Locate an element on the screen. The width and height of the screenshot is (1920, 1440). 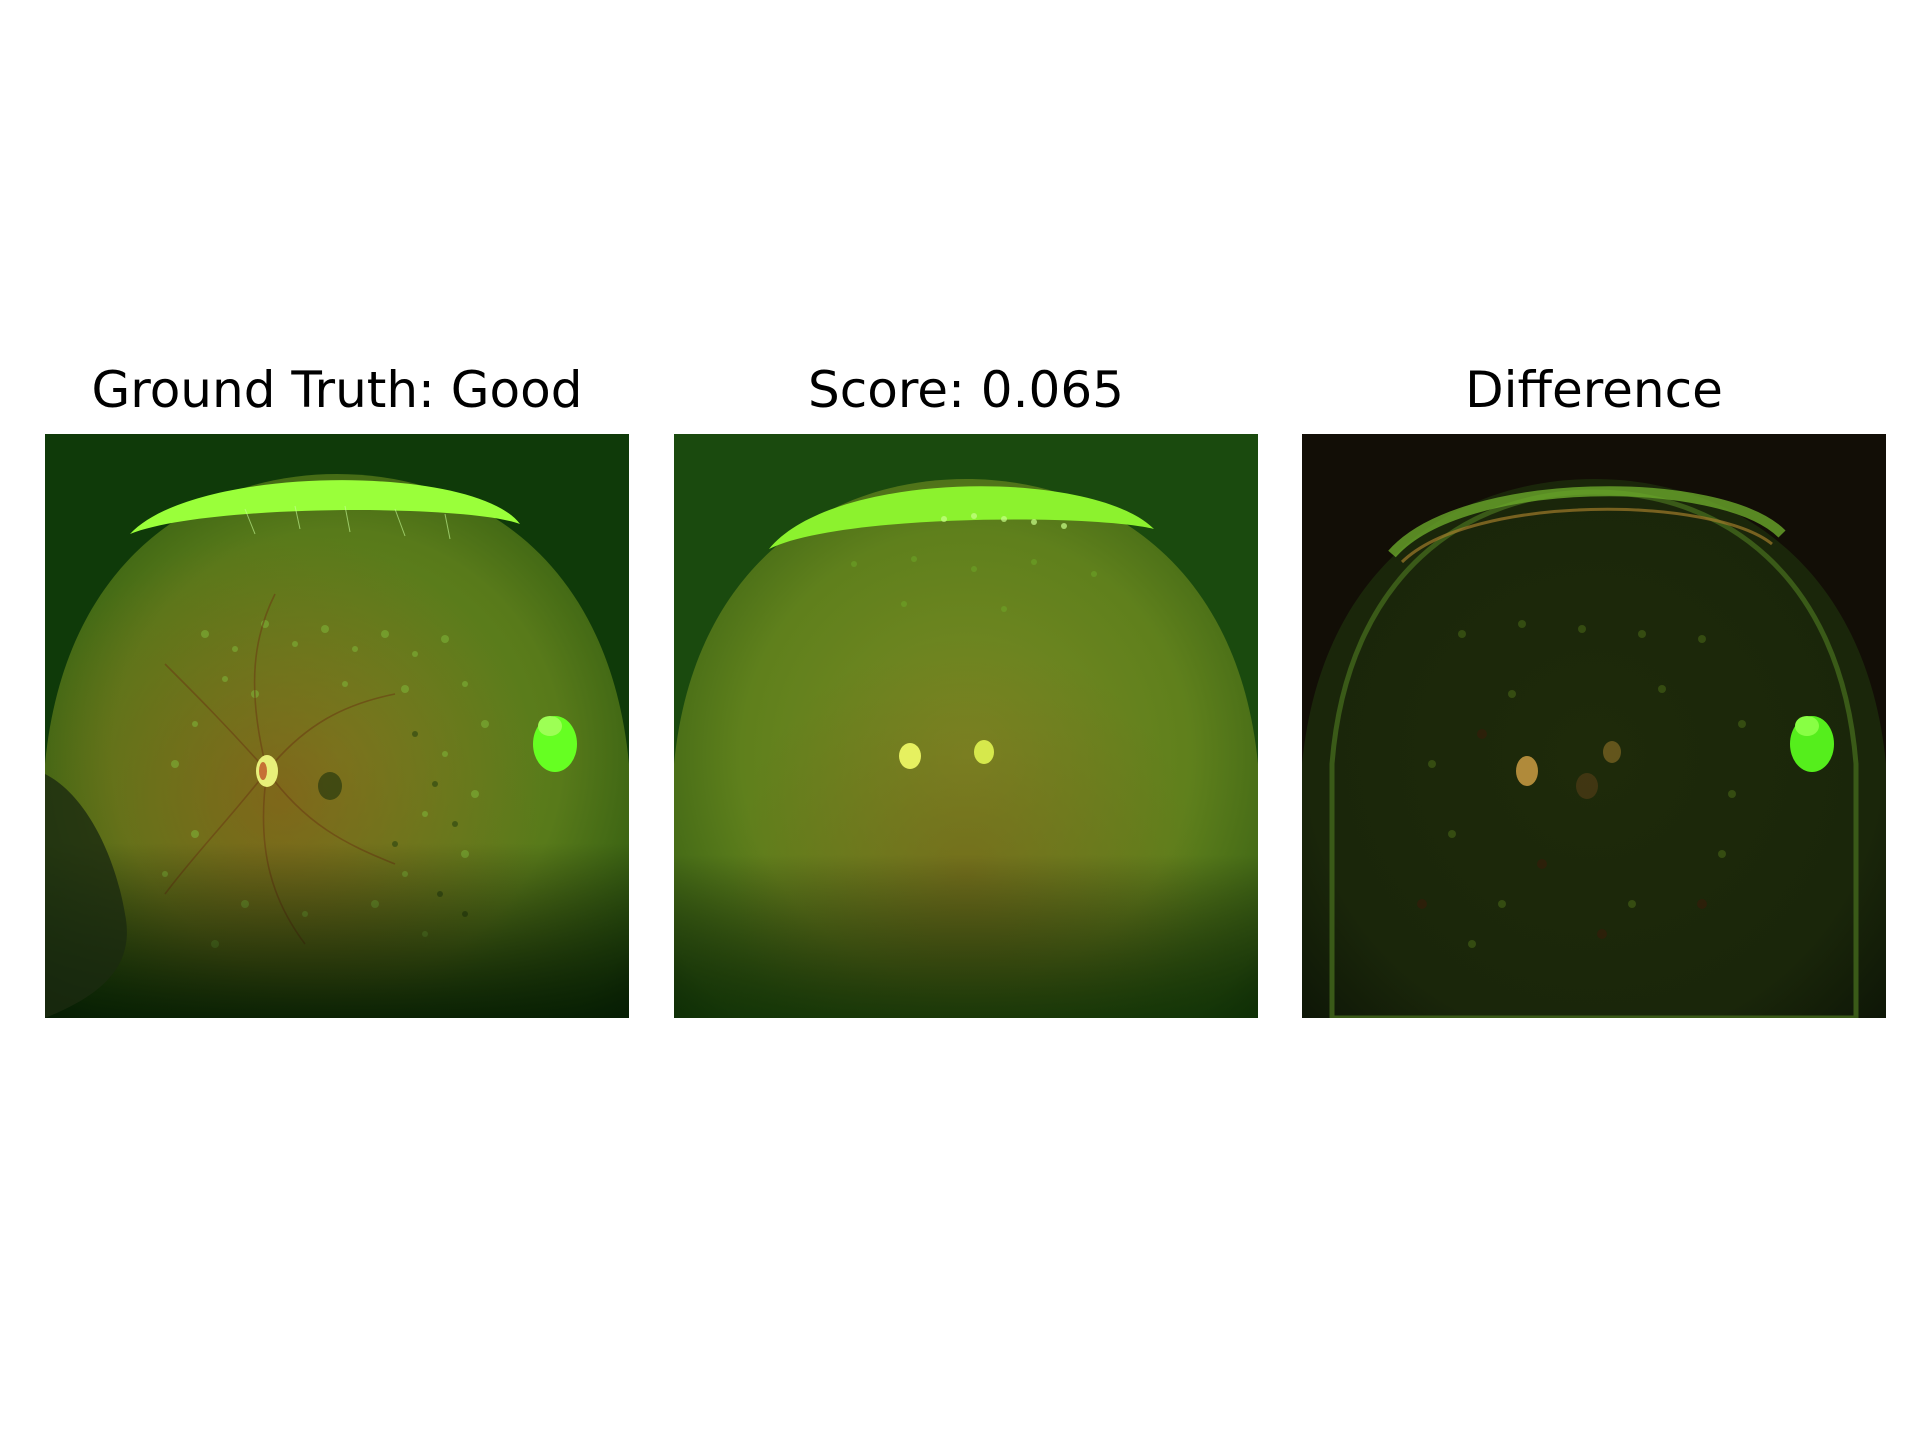
panel-title-difference: Difference is located at coordinates (1594, 390).